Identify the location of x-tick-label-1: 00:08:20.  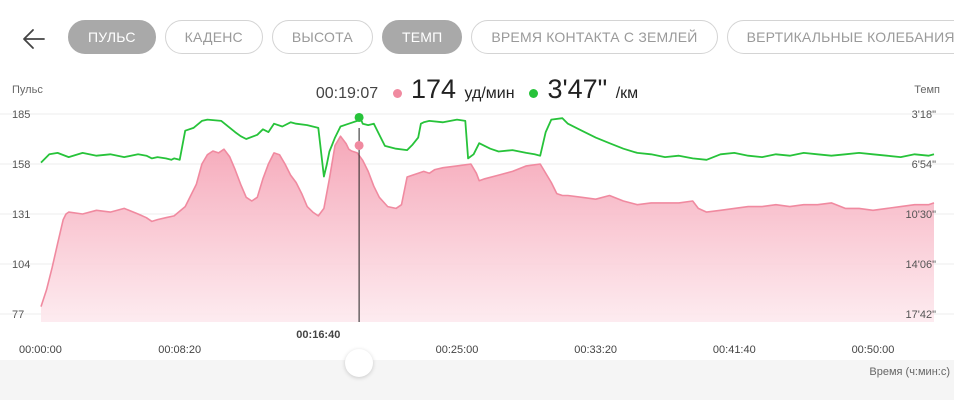
(179, 350).